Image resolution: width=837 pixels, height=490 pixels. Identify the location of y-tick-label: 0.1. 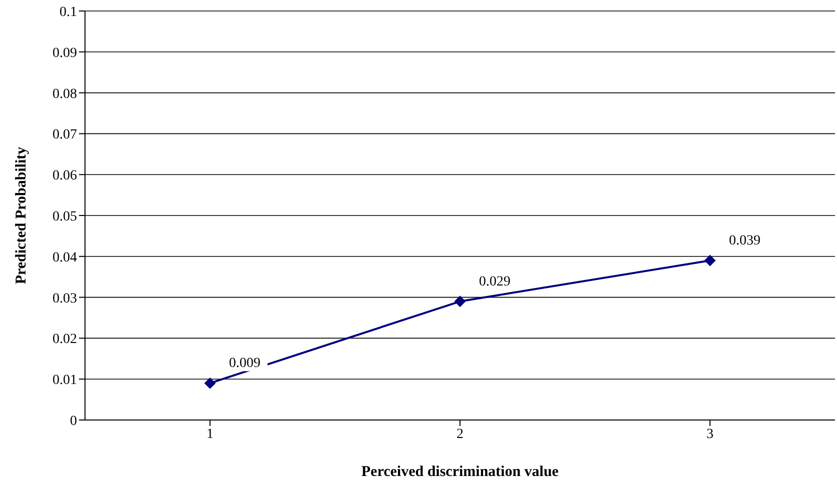
(68, 12).